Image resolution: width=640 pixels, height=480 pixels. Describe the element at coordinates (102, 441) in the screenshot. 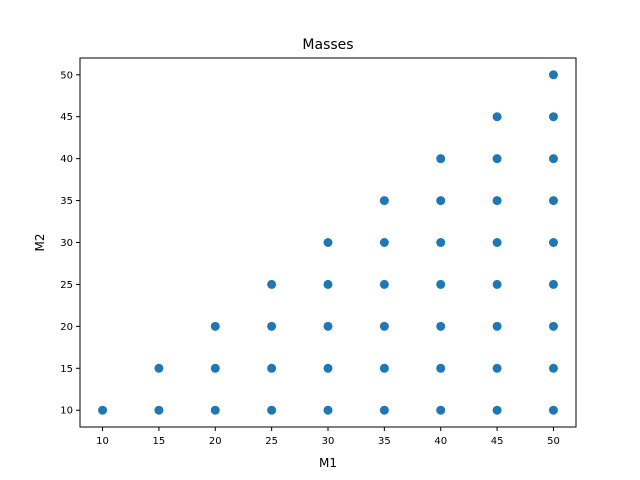

I see `x-tick-label: 10` at that location.